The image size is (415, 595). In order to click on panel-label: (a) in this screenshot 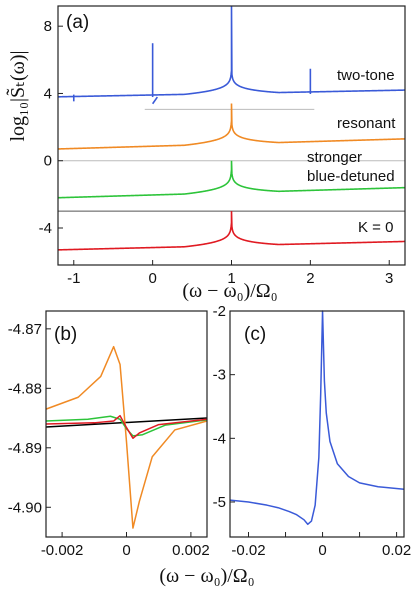, I will do `click(77, 22)`.